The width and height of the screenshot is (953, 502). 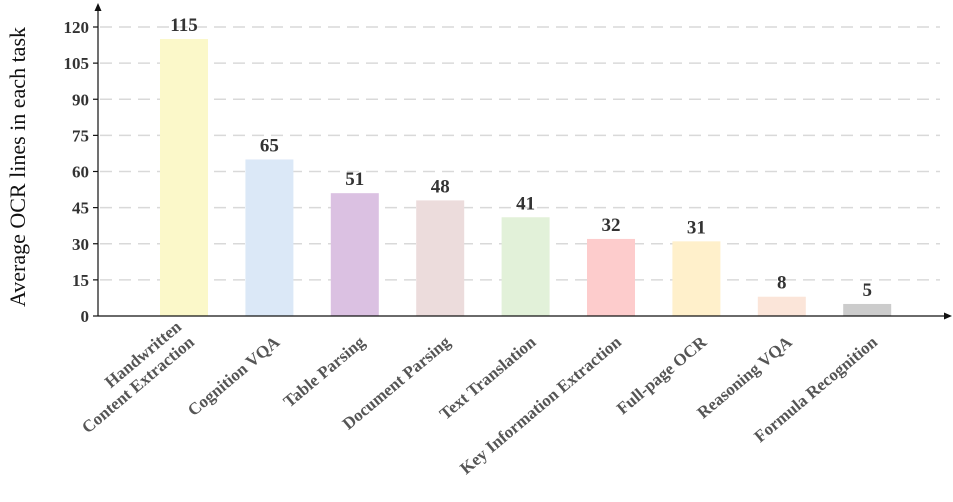 I want to click on x-tick-label-line: Cognition VQA, so click(x=234, y=376).